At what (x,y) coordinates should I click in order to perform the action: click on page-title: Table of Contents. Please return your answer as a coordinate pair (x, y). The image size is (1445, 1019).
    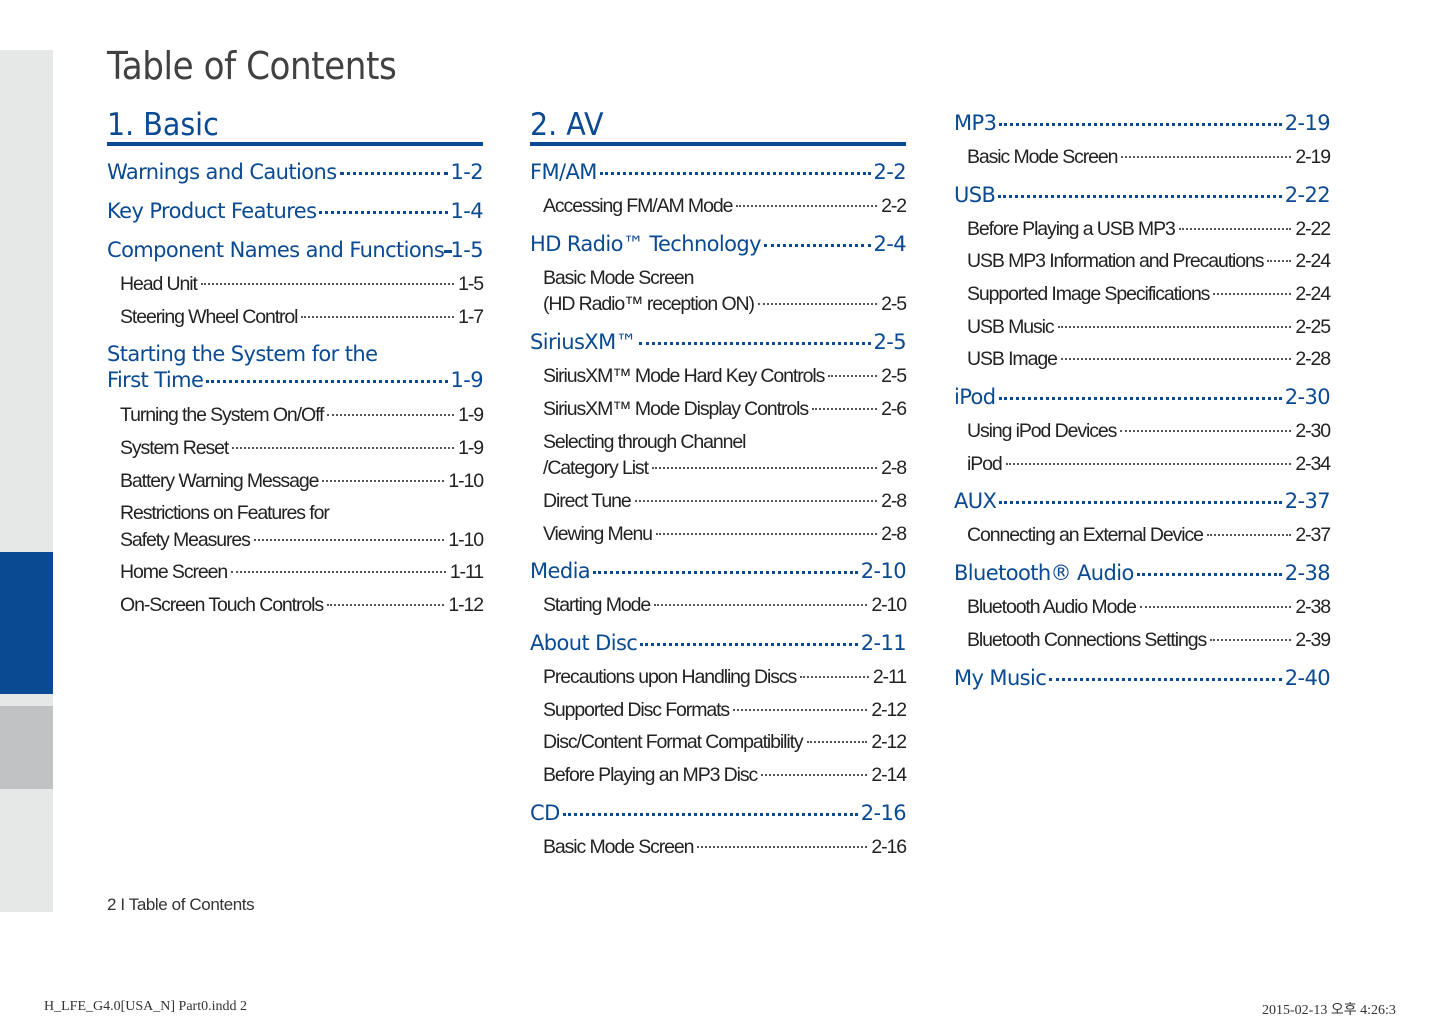
    Looking at the image, I should click on (252, 66).